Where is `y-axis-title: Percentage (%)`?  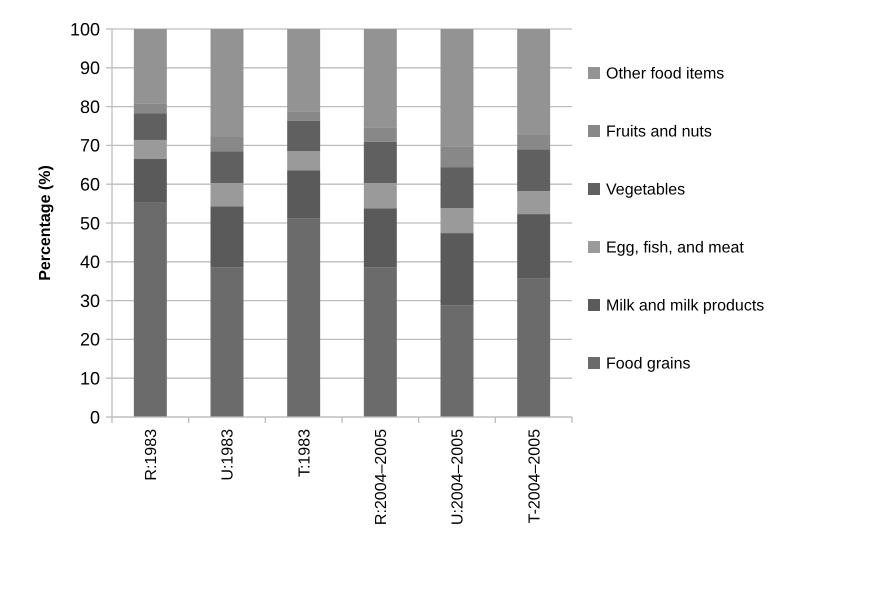 y-axis-title: Percentage (%) is located at coordinates (45, 223).